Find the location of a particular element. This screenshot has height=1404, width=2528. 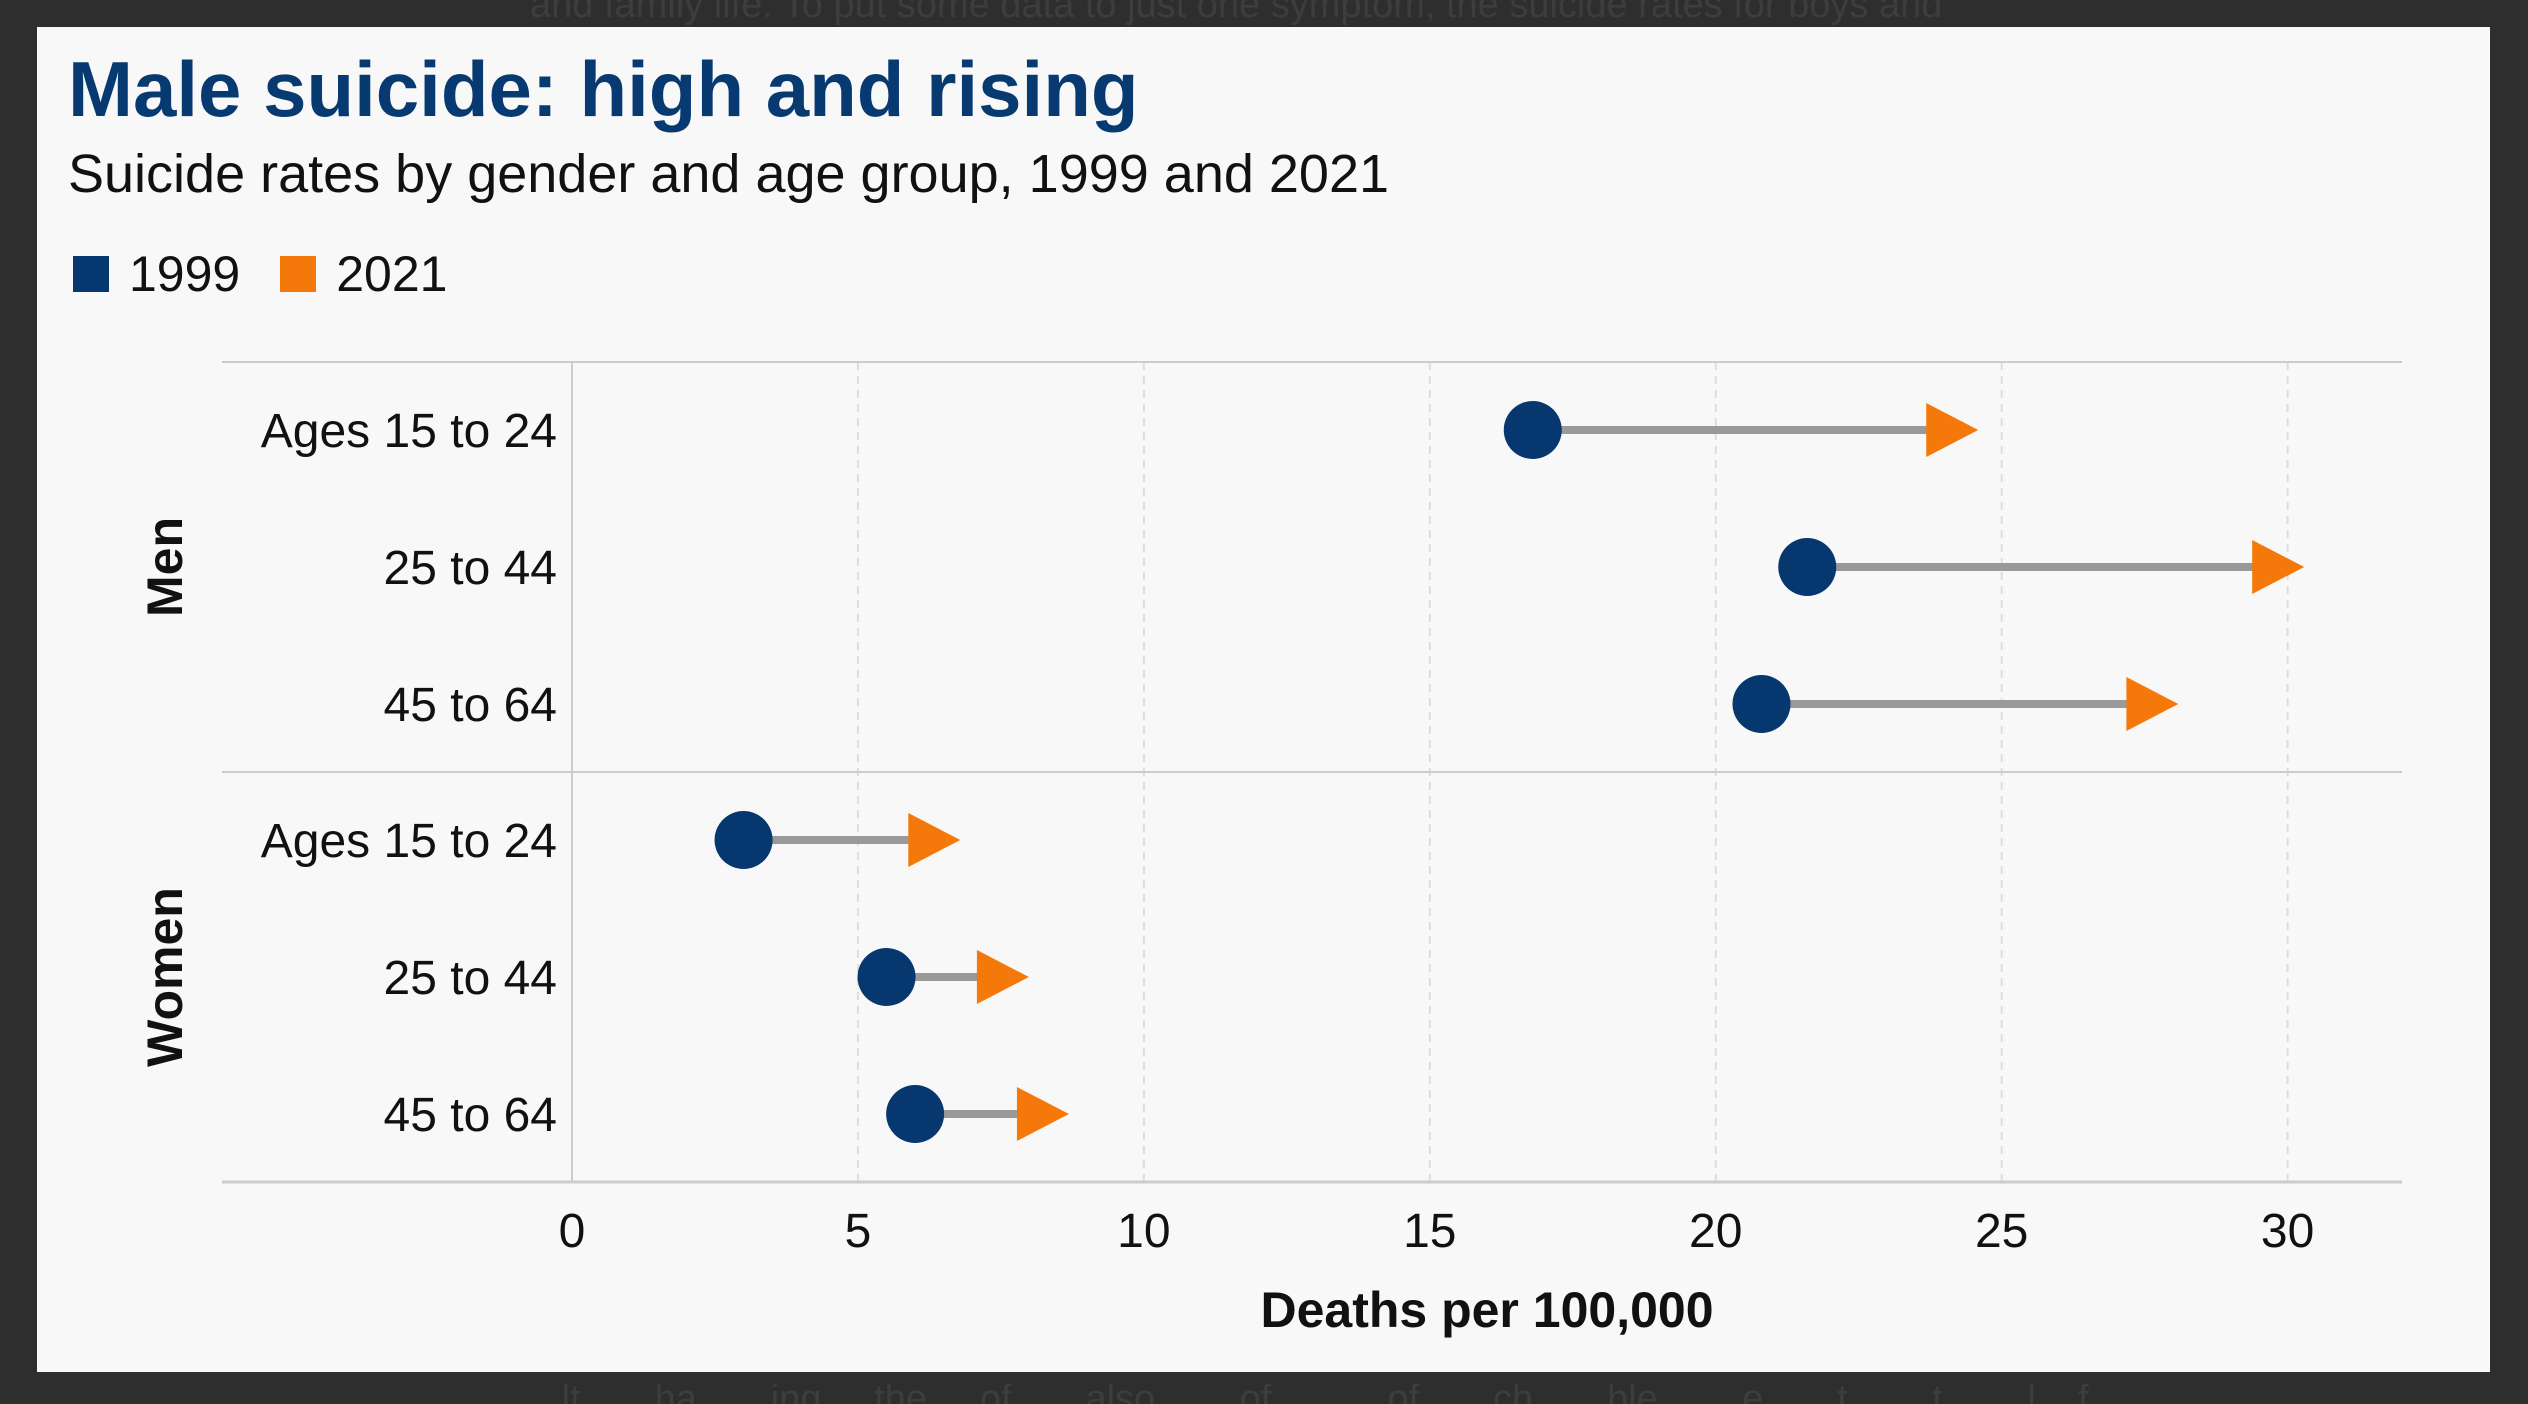

legend-swatch-2021 is located at coordinates (298, 274).